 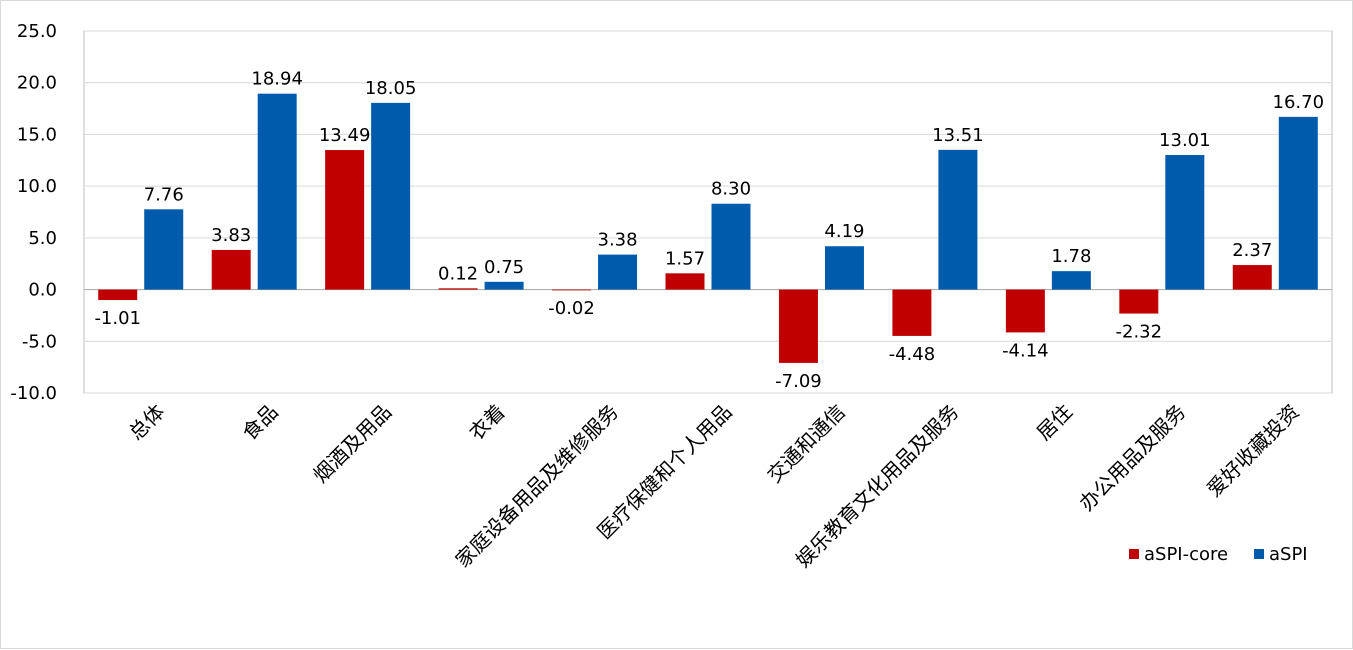 I want to click on category-label: 衣着, so click(x=486, y=422).